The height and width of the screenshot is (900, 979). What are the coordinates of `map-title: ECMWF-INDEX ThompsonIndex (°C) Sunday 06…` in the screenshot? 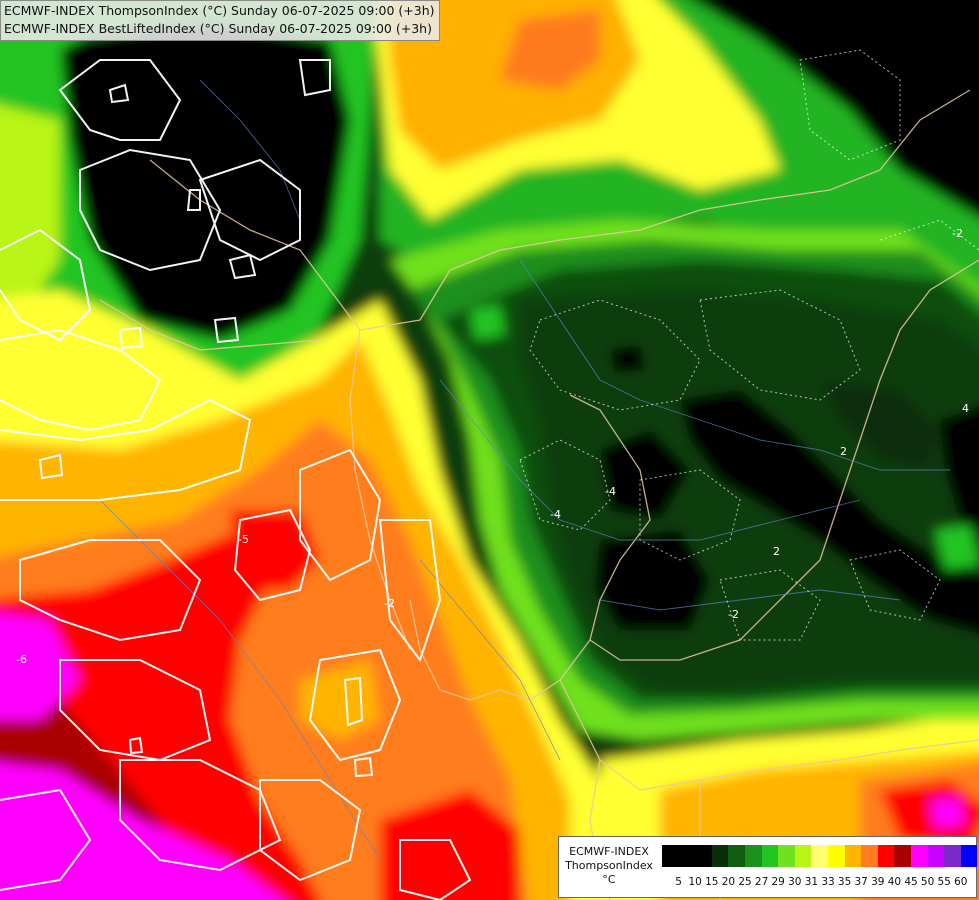 It's located at (220, 20).